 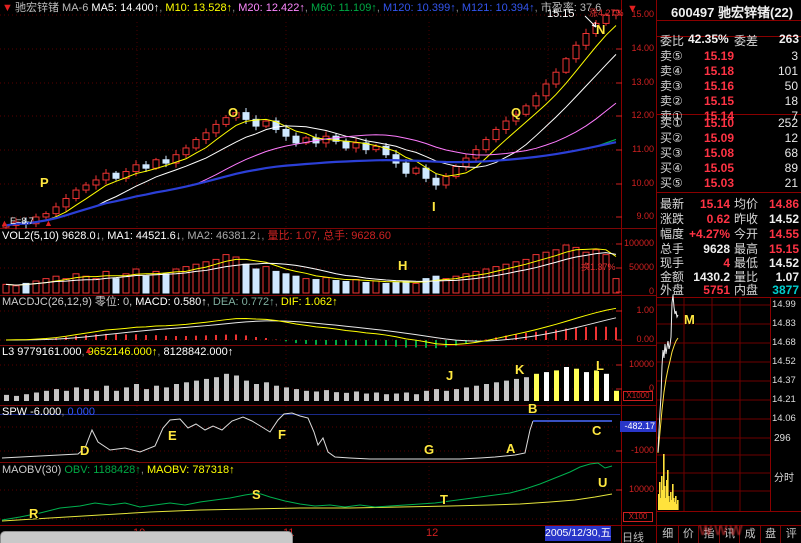 I want to click on bid-qty: 12, so click(x=791, y=138).